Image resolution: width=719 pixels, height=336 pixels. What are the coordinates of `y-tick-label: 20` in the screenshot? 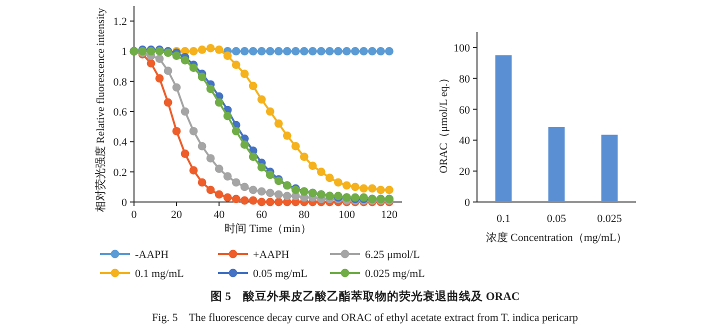 It's located at (464, 172).